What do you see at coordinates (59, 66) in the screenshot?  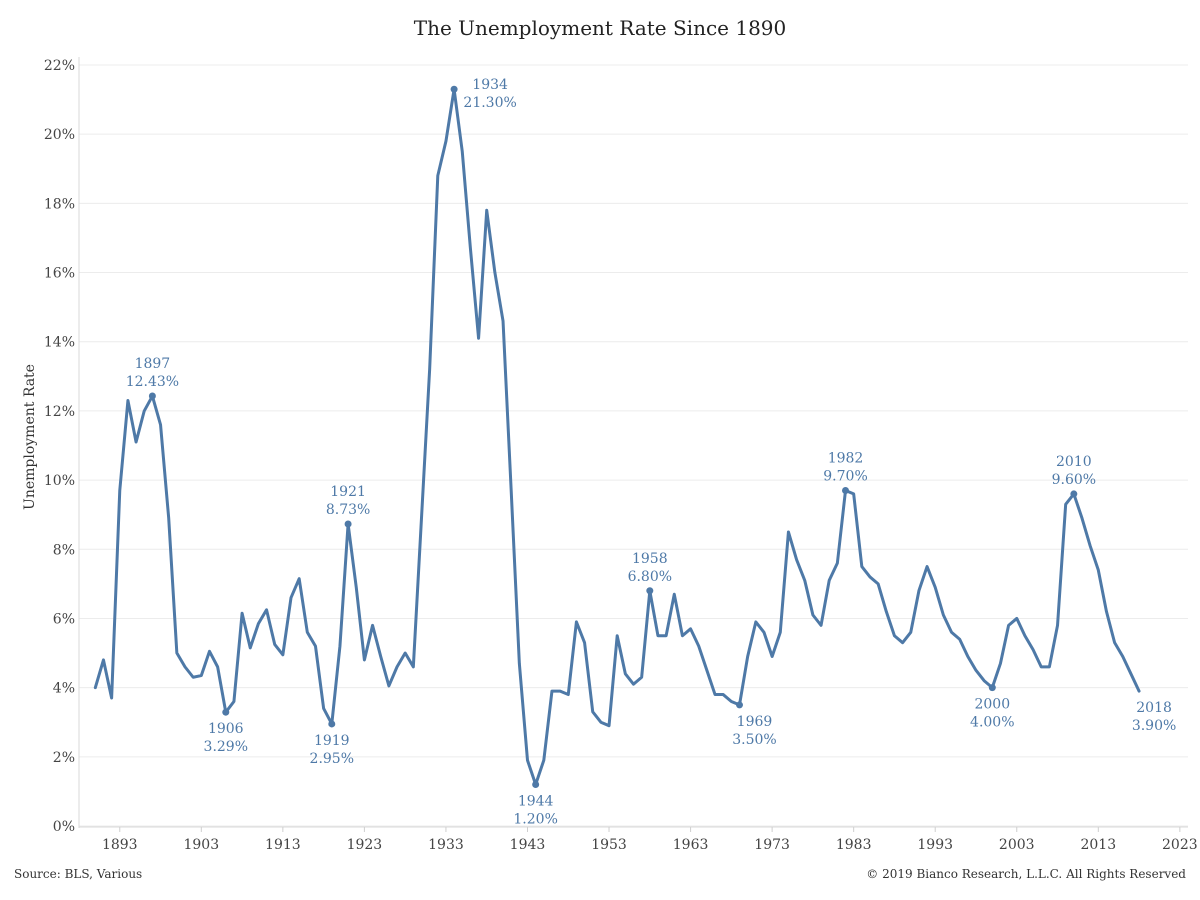 I see `y-tick-label: 22%` at bounding box center [59, 66].